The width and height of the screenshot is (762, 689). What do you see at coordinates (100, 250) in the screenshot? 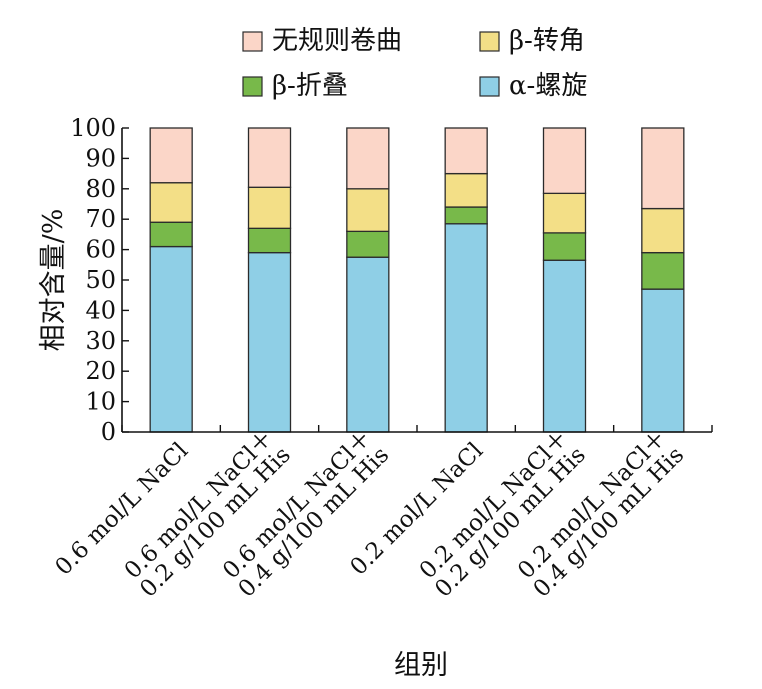
I see `y-tick-label: 60` at bounding box center [100, 250].